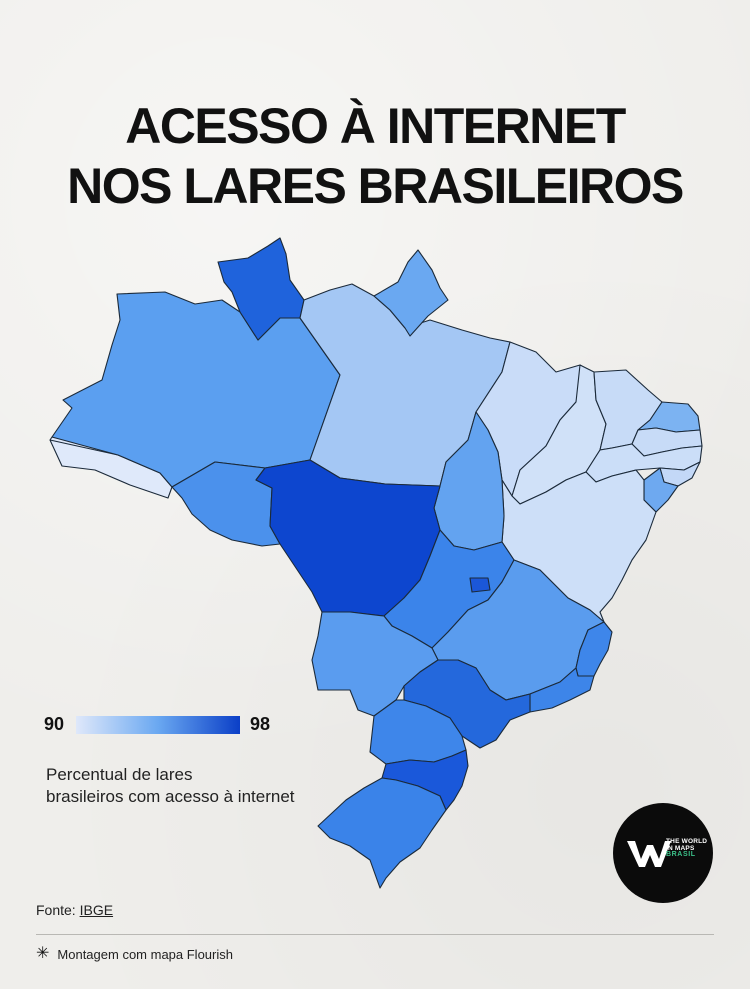 Image resolution: width=750 pixels, height=989 pixels. Describe the element at coordinates (145, 954) in the screenshot. I see `footer-text: Montagem com mapa Flourish` at that location.